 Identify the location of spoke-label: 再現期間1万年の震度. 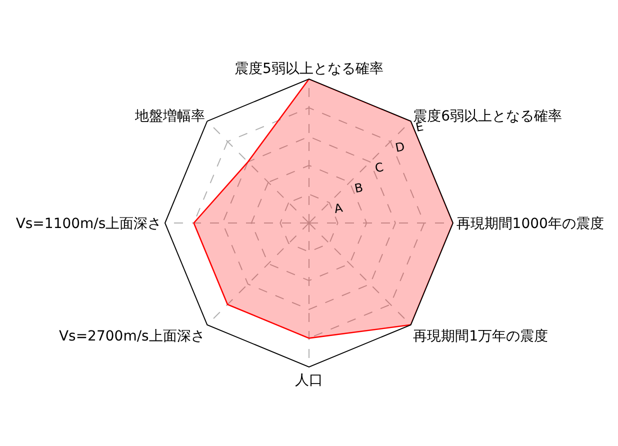
(480, 336).